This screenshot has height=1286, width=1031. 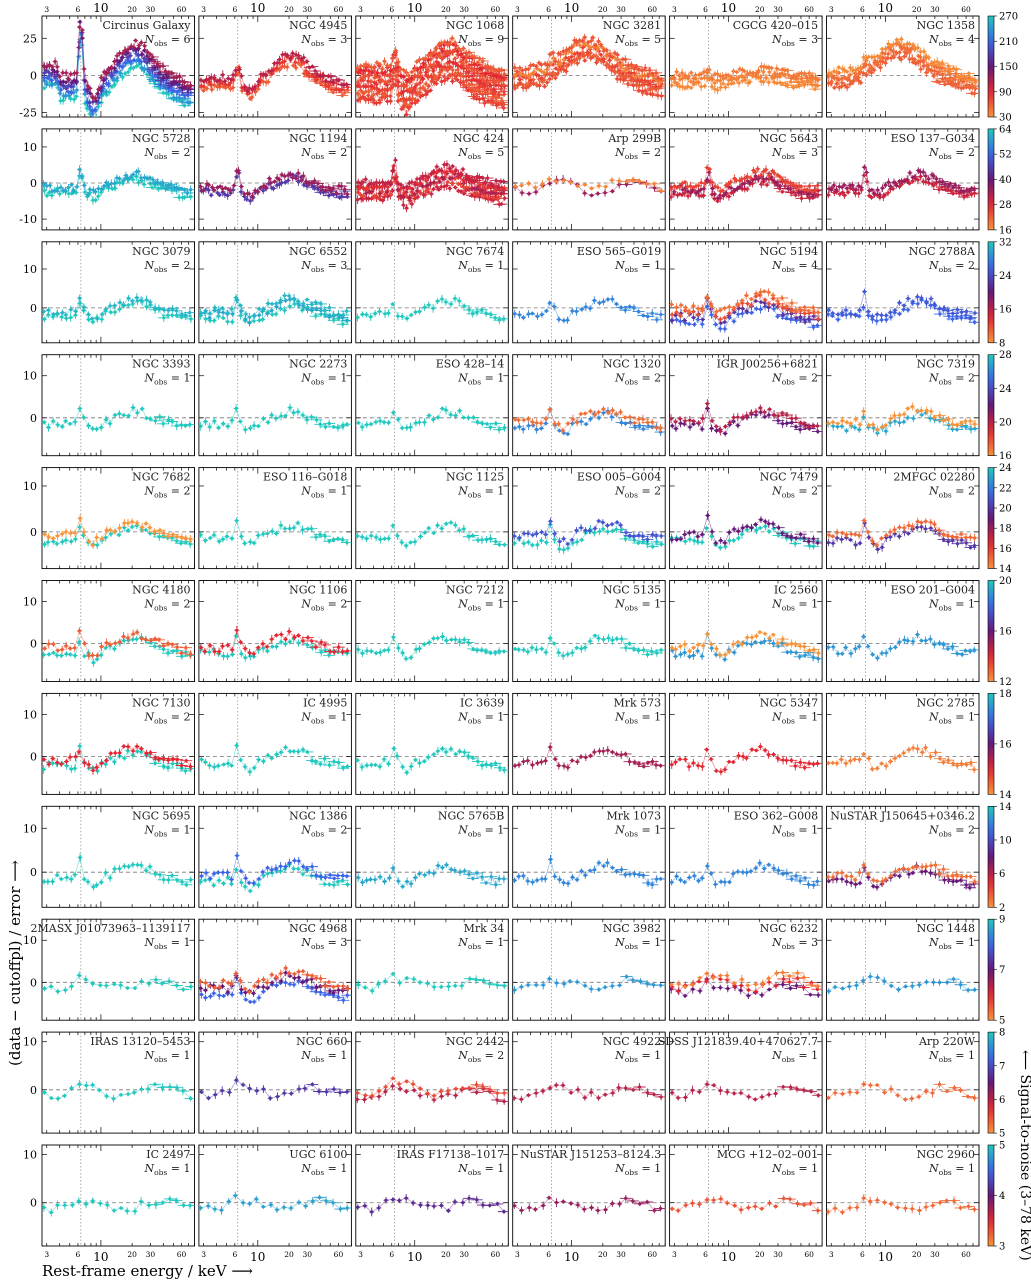 I want to click on panel-nobs: Nobs = 9, so click(x=480, y=40).